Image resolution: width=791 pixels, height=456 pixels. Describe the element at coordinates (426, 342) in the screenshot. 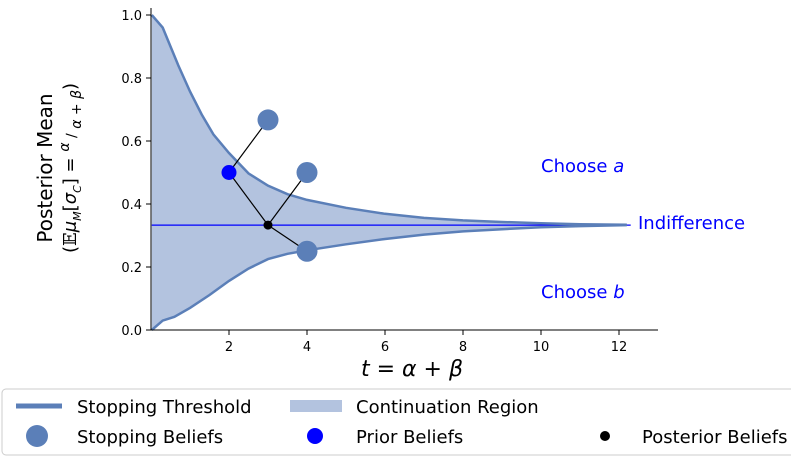

I see `x-ticks: 2 4 6 8 10 12` at that location.